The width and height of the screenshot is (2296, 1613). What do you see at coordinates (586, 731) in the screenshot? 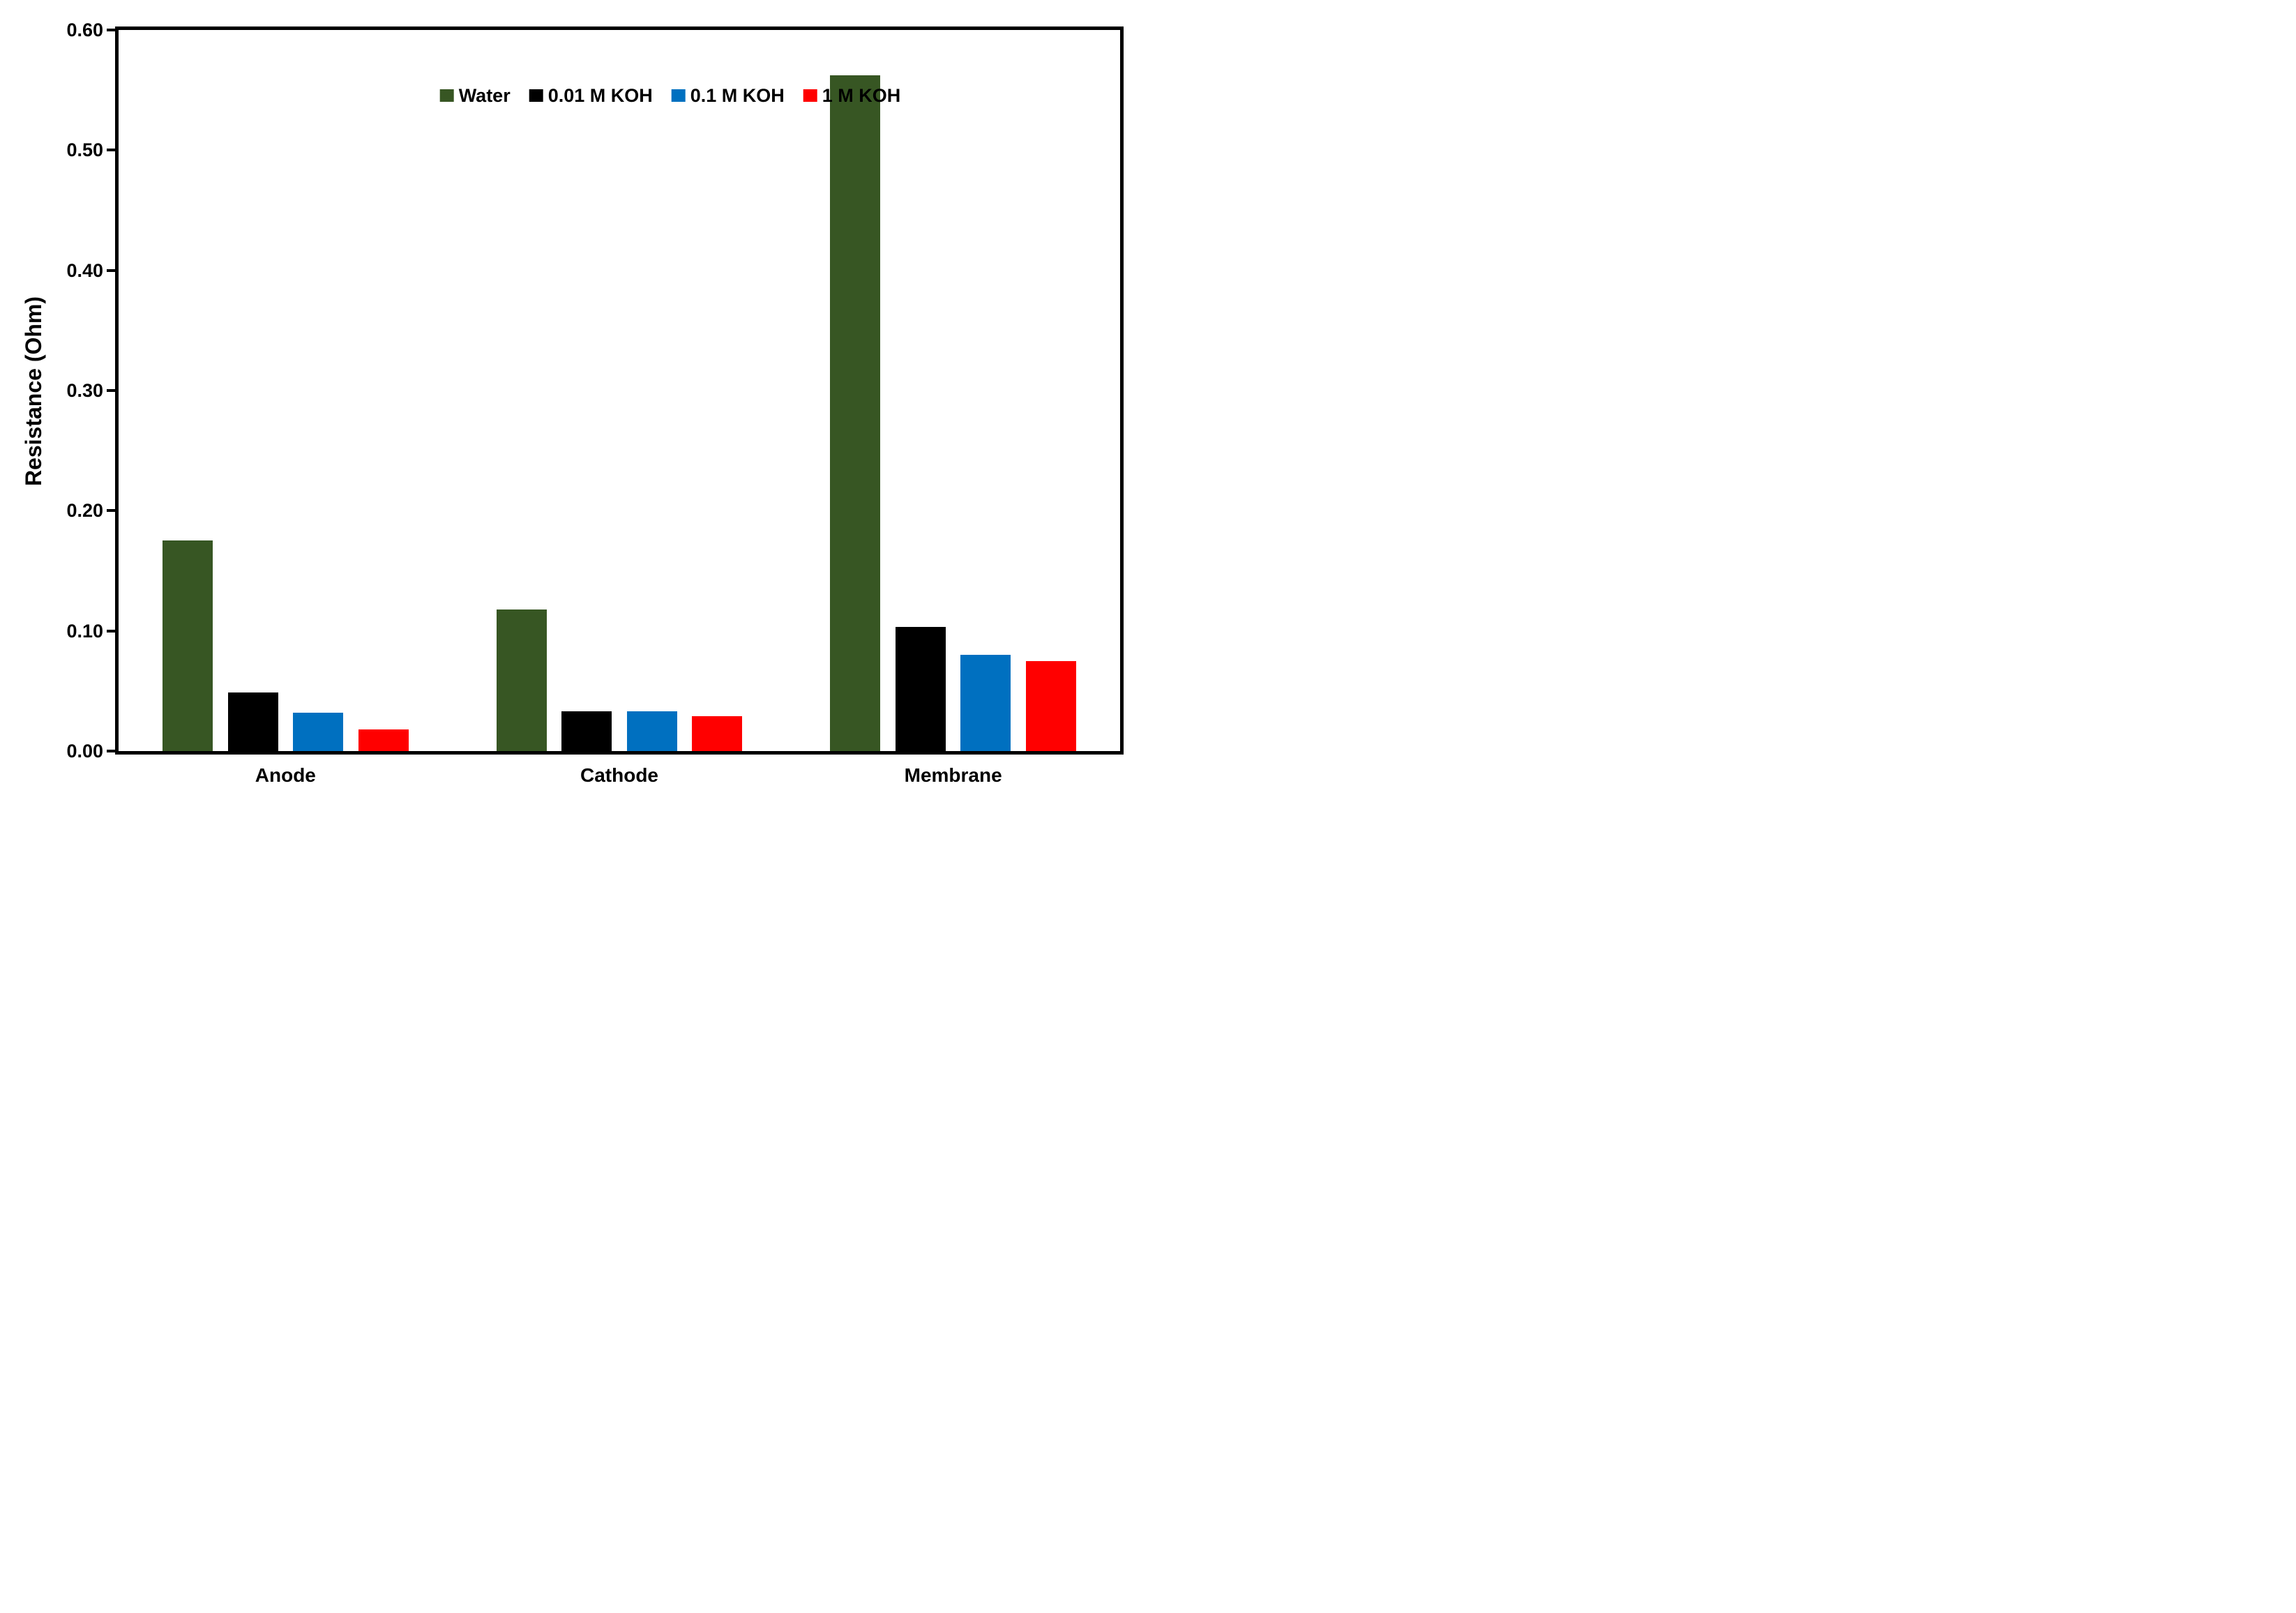
I see `bar-cathode-0-01-m-koh` at bounding box center [586, 731].